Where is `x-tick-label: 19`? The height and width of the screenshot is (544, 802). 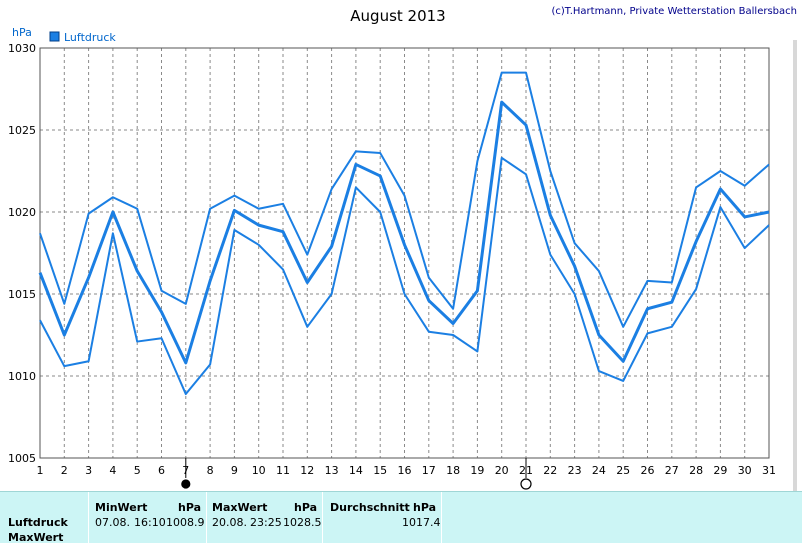 x-tick-label: 19 is located at coordinates (477, 470).